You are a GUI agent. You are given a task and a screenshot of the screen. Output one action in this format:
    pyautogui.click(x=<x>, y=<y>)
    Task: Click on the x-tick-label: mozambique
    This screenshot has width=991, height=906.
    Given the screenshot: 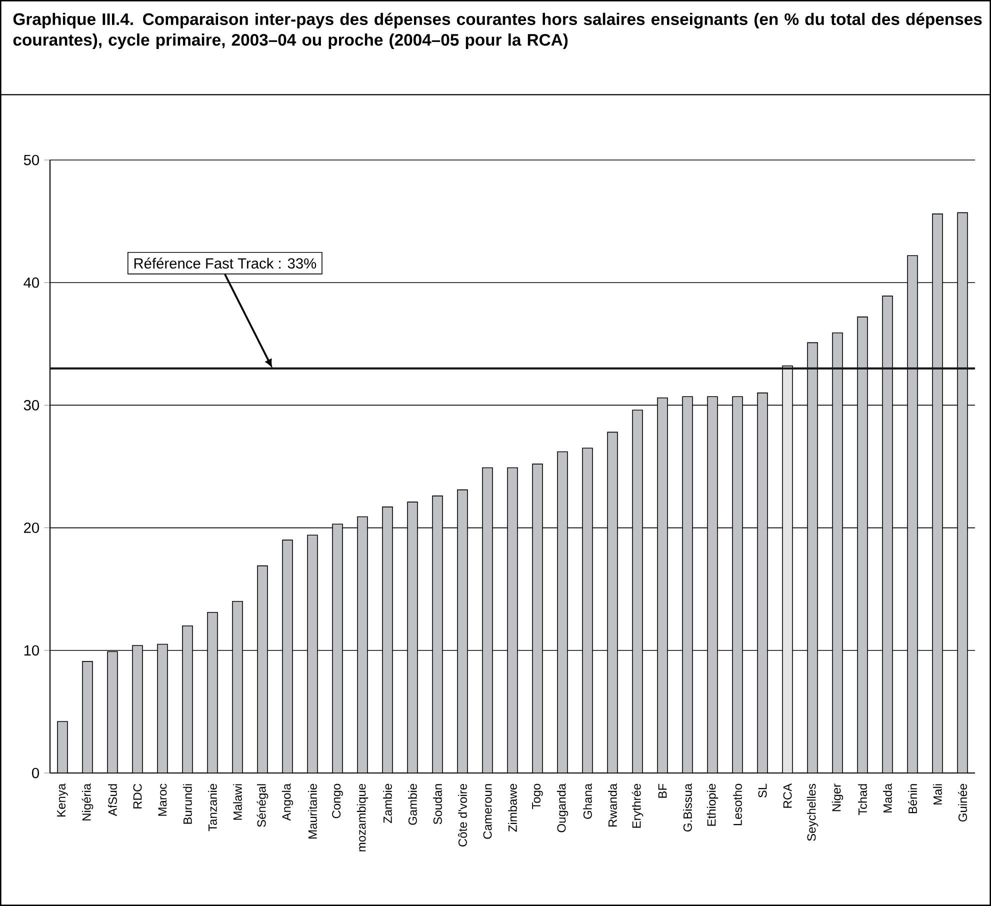 What is the action you would take?
    pyautogui.click(x=362, y=818)
    